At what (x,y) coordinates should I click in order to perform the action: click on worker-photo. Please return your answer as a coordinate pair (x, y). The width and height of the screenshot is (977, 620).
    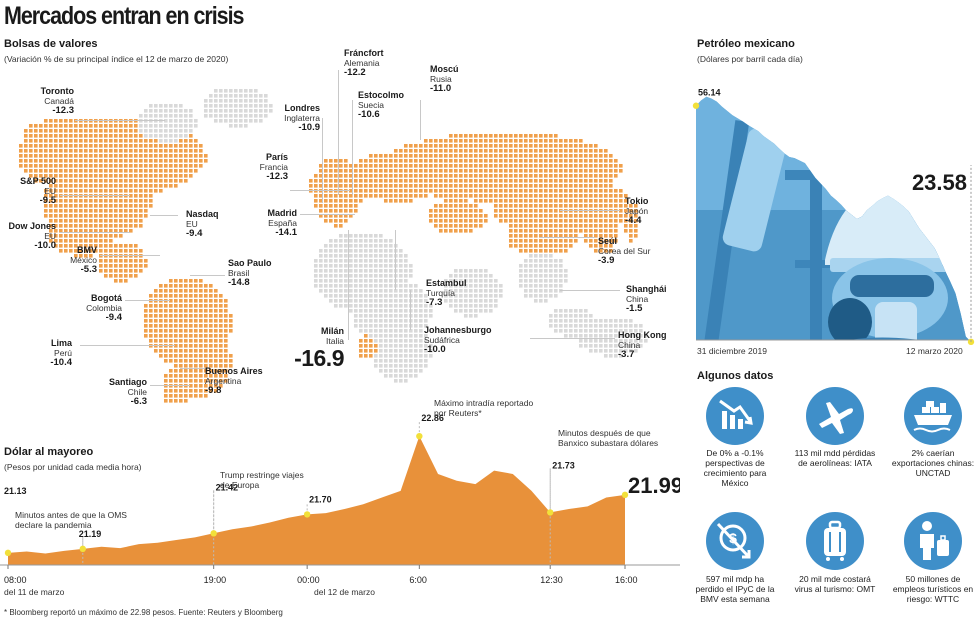
    Looking at the image, I should click on (833, 219).